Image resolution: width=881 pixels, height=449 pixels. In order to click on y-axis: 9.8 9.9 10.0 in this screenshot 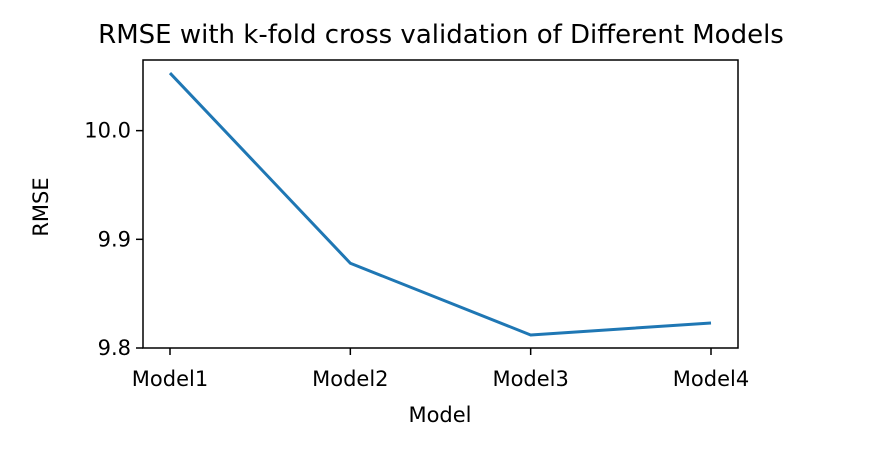, I will do `click(113, 239)`.